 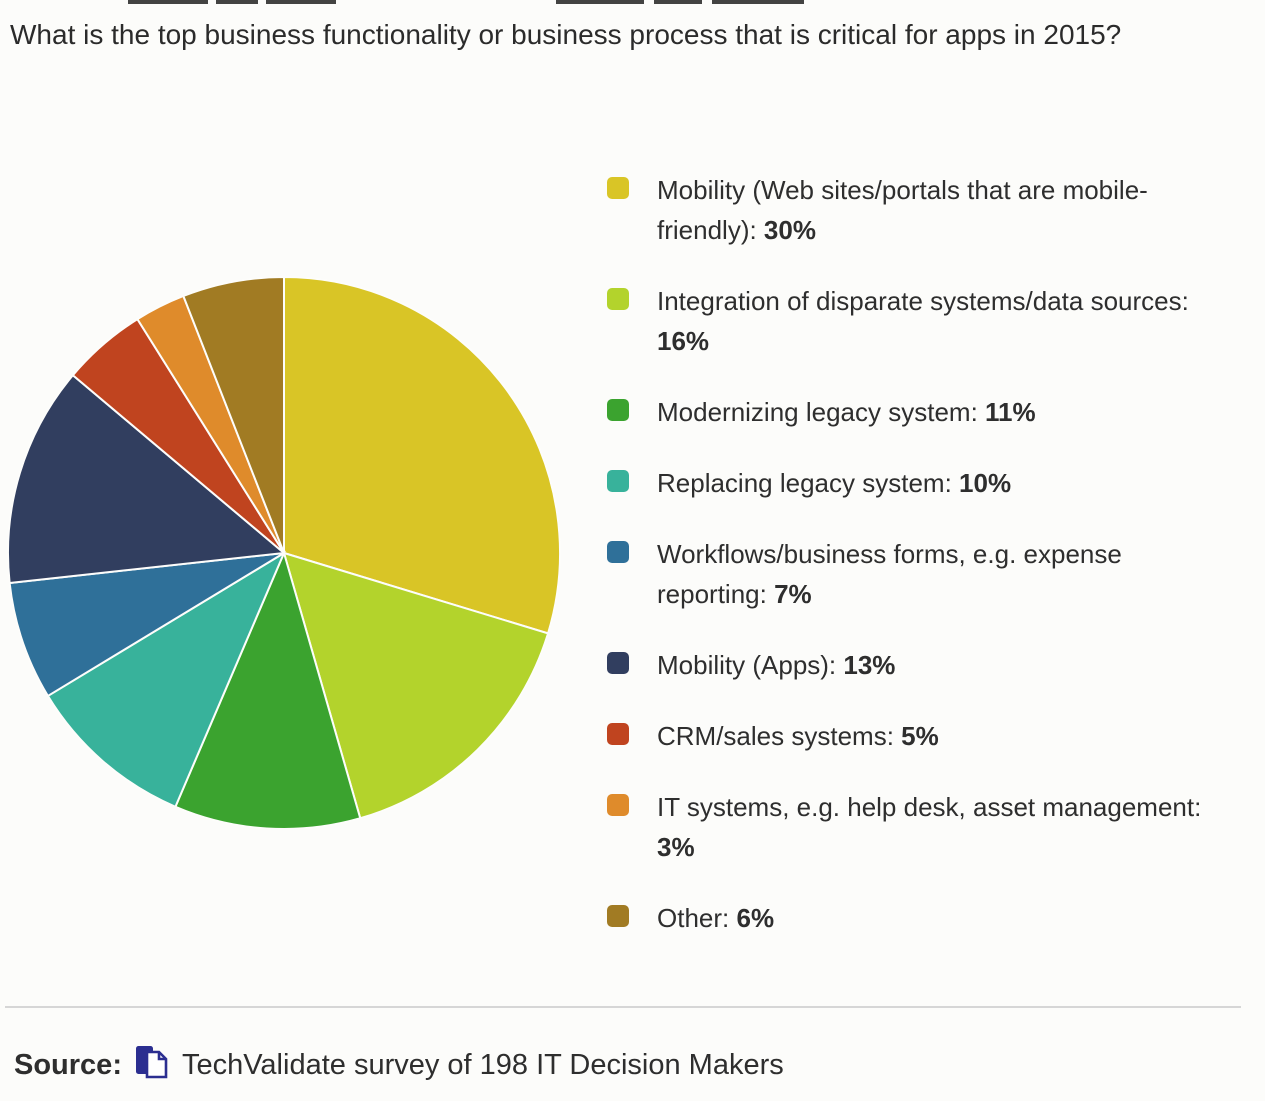 I want to click on legend-swatch-integration, so click(x=618, y=299).